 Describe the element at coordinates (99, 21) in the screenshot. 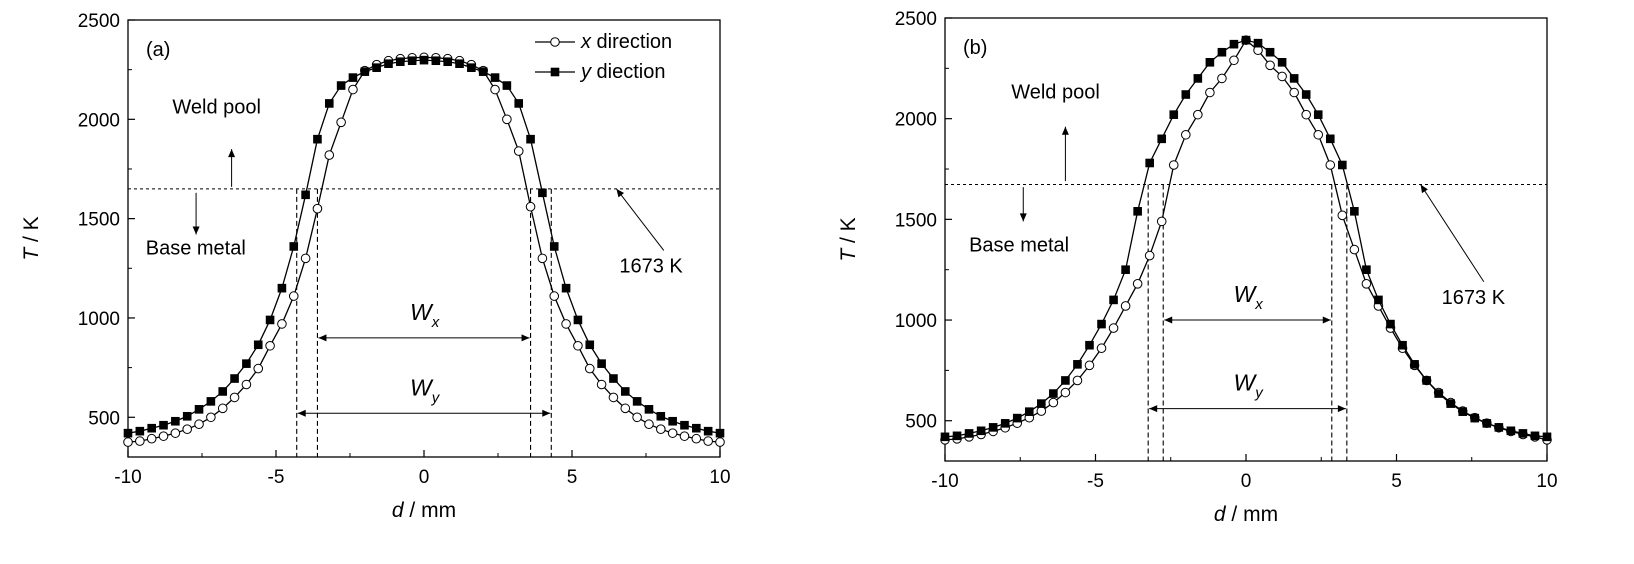

I see `y-tick-label: 2500` at that location.